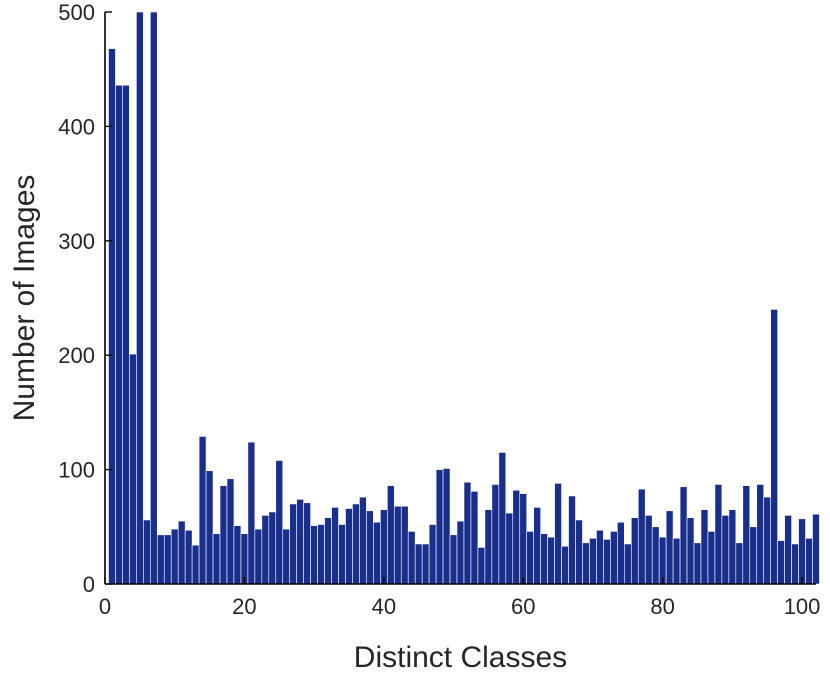  I want to click on y-tick-label: 0, so click(89, 584).